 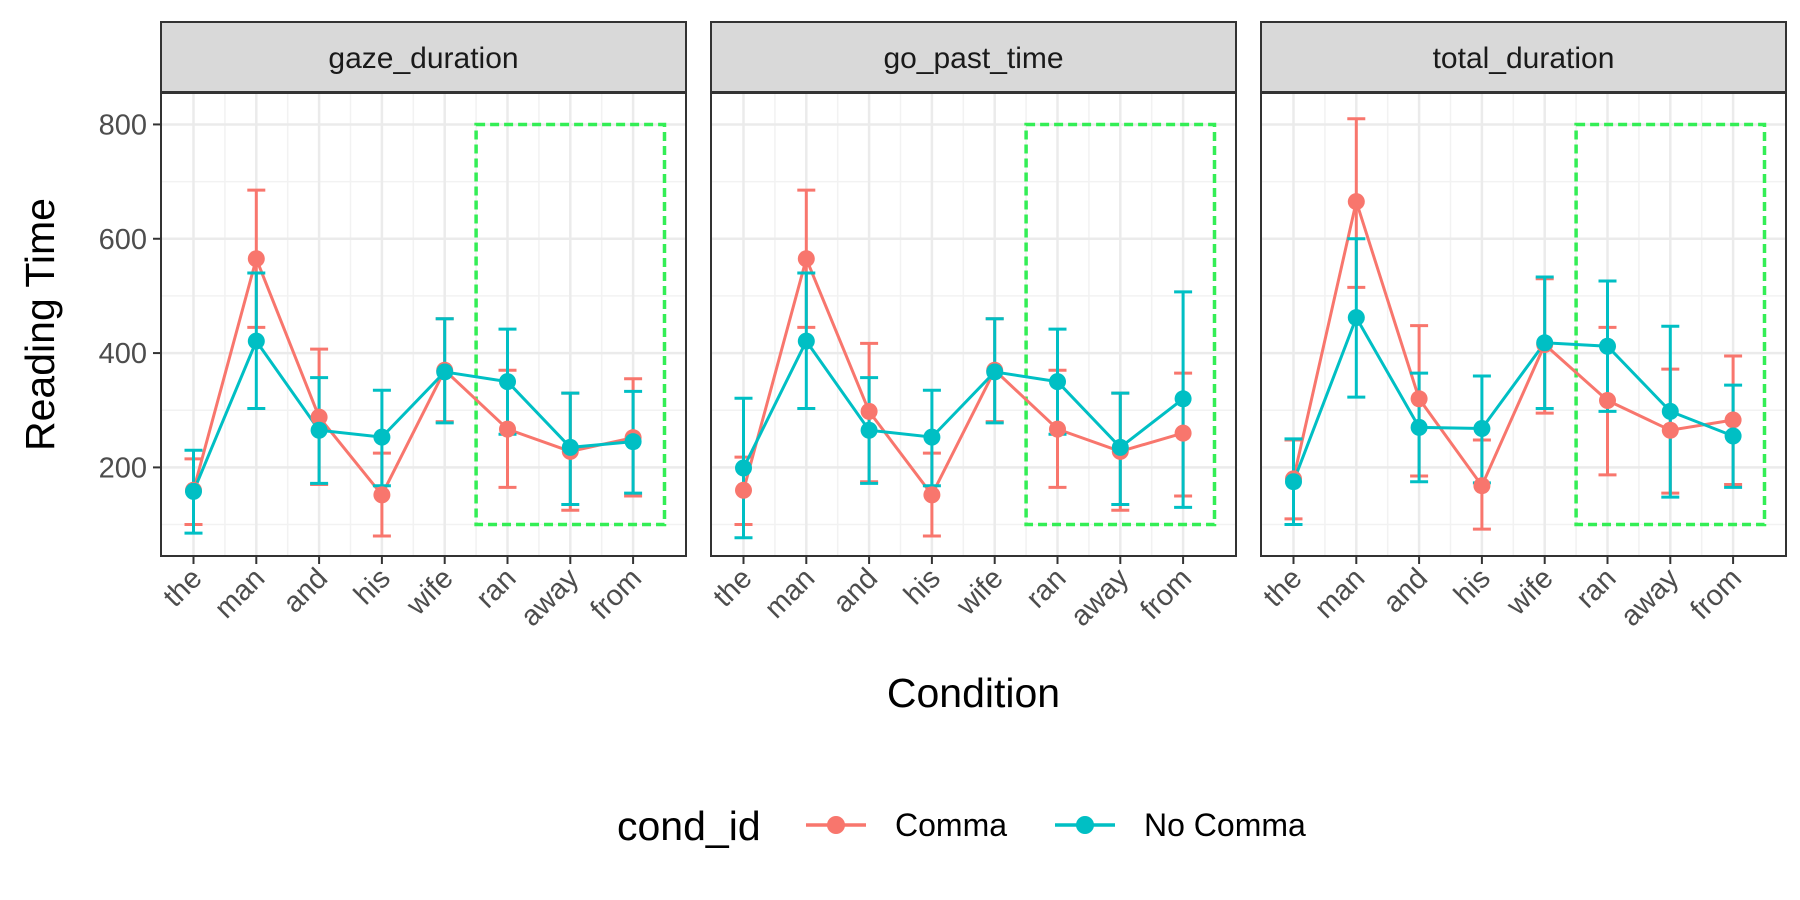 I want to click on legend-title: cond_id, so click(x=689, y=826).